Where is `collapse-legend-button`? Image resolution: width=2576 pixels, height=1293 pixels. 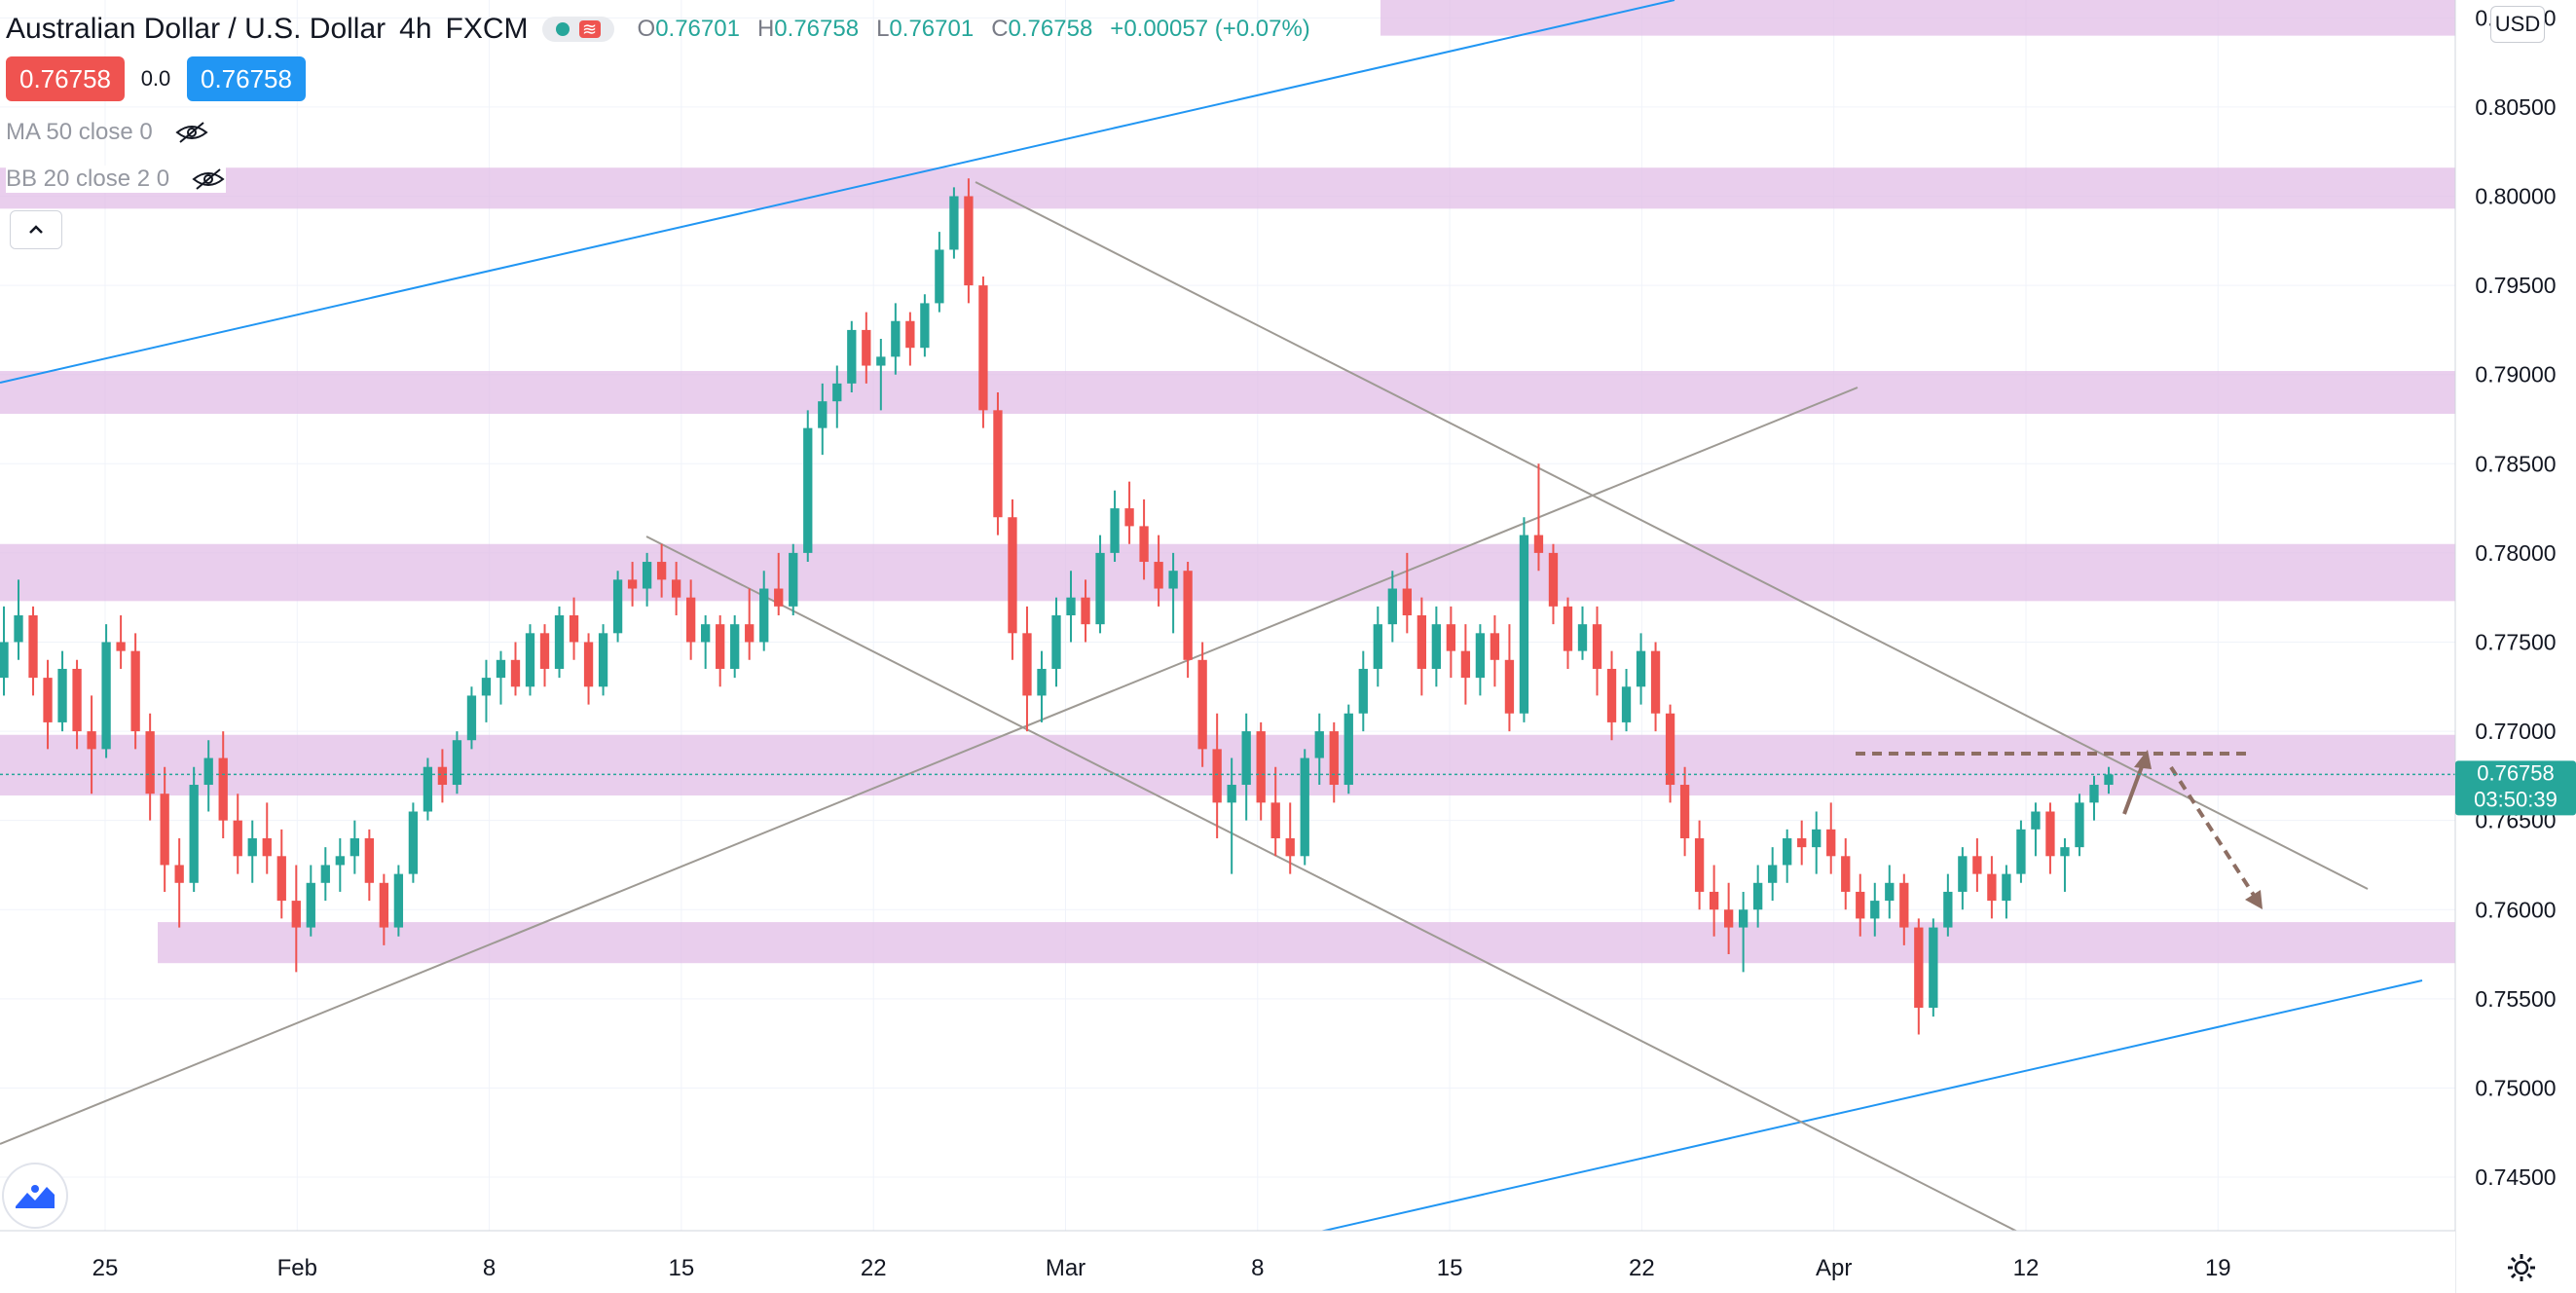
collapse-legend-button is located at coordinates (36, 230).